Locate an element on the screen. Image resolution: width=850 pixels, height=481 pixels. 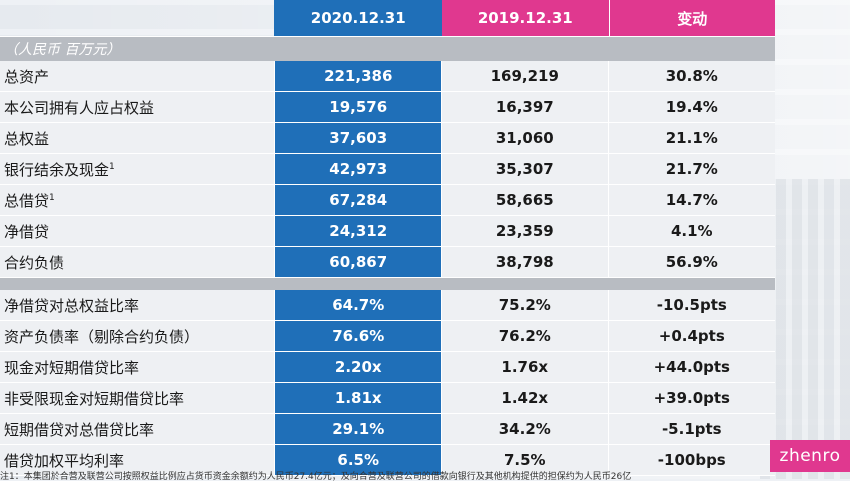
value-change: 19.4% is located at coordinates (691, 107).